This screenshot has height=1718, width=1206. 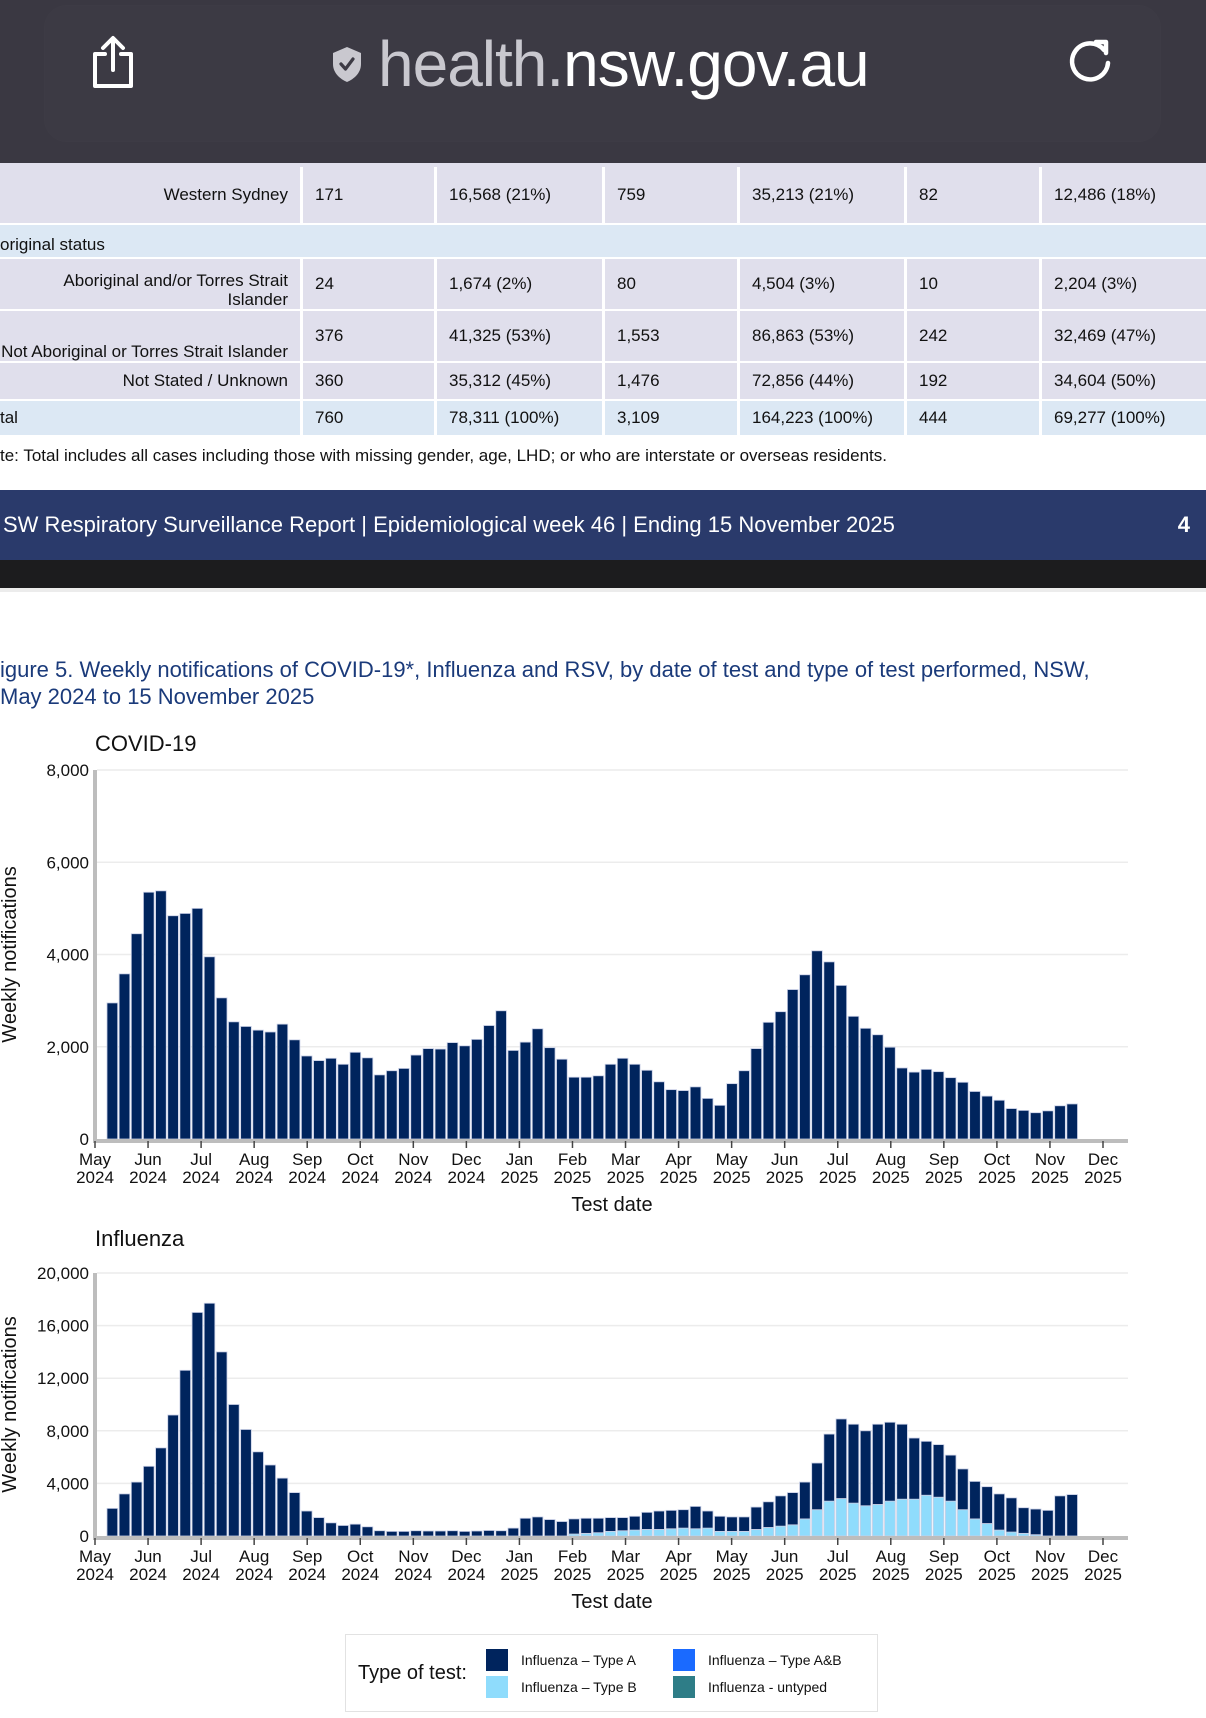 I want to click on page-separator, so click(x=603, y=574).